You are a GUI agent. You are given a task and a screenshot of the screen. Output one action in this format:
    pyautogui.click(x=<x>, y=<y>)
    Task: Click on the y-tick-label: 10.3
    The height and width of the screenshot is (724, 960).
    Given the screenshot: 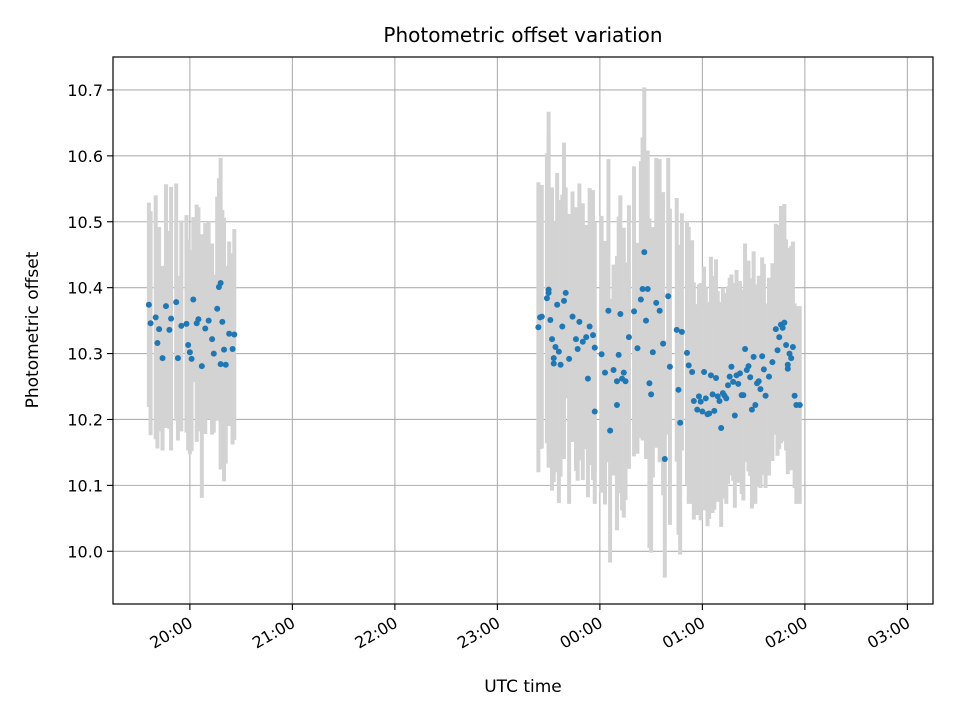 What is the action you would take?
    pyautogui.click(x=85, y=354)
    